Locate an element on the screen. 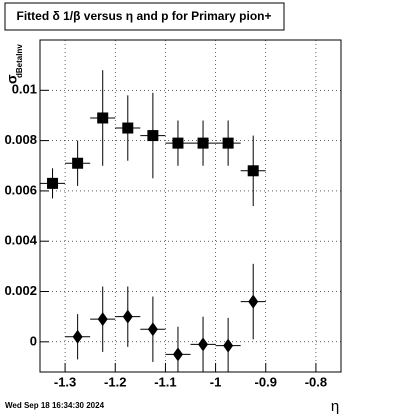 The image size is (400, 414). x-tick-label: -1.3 is located at coordinates (65, 381).